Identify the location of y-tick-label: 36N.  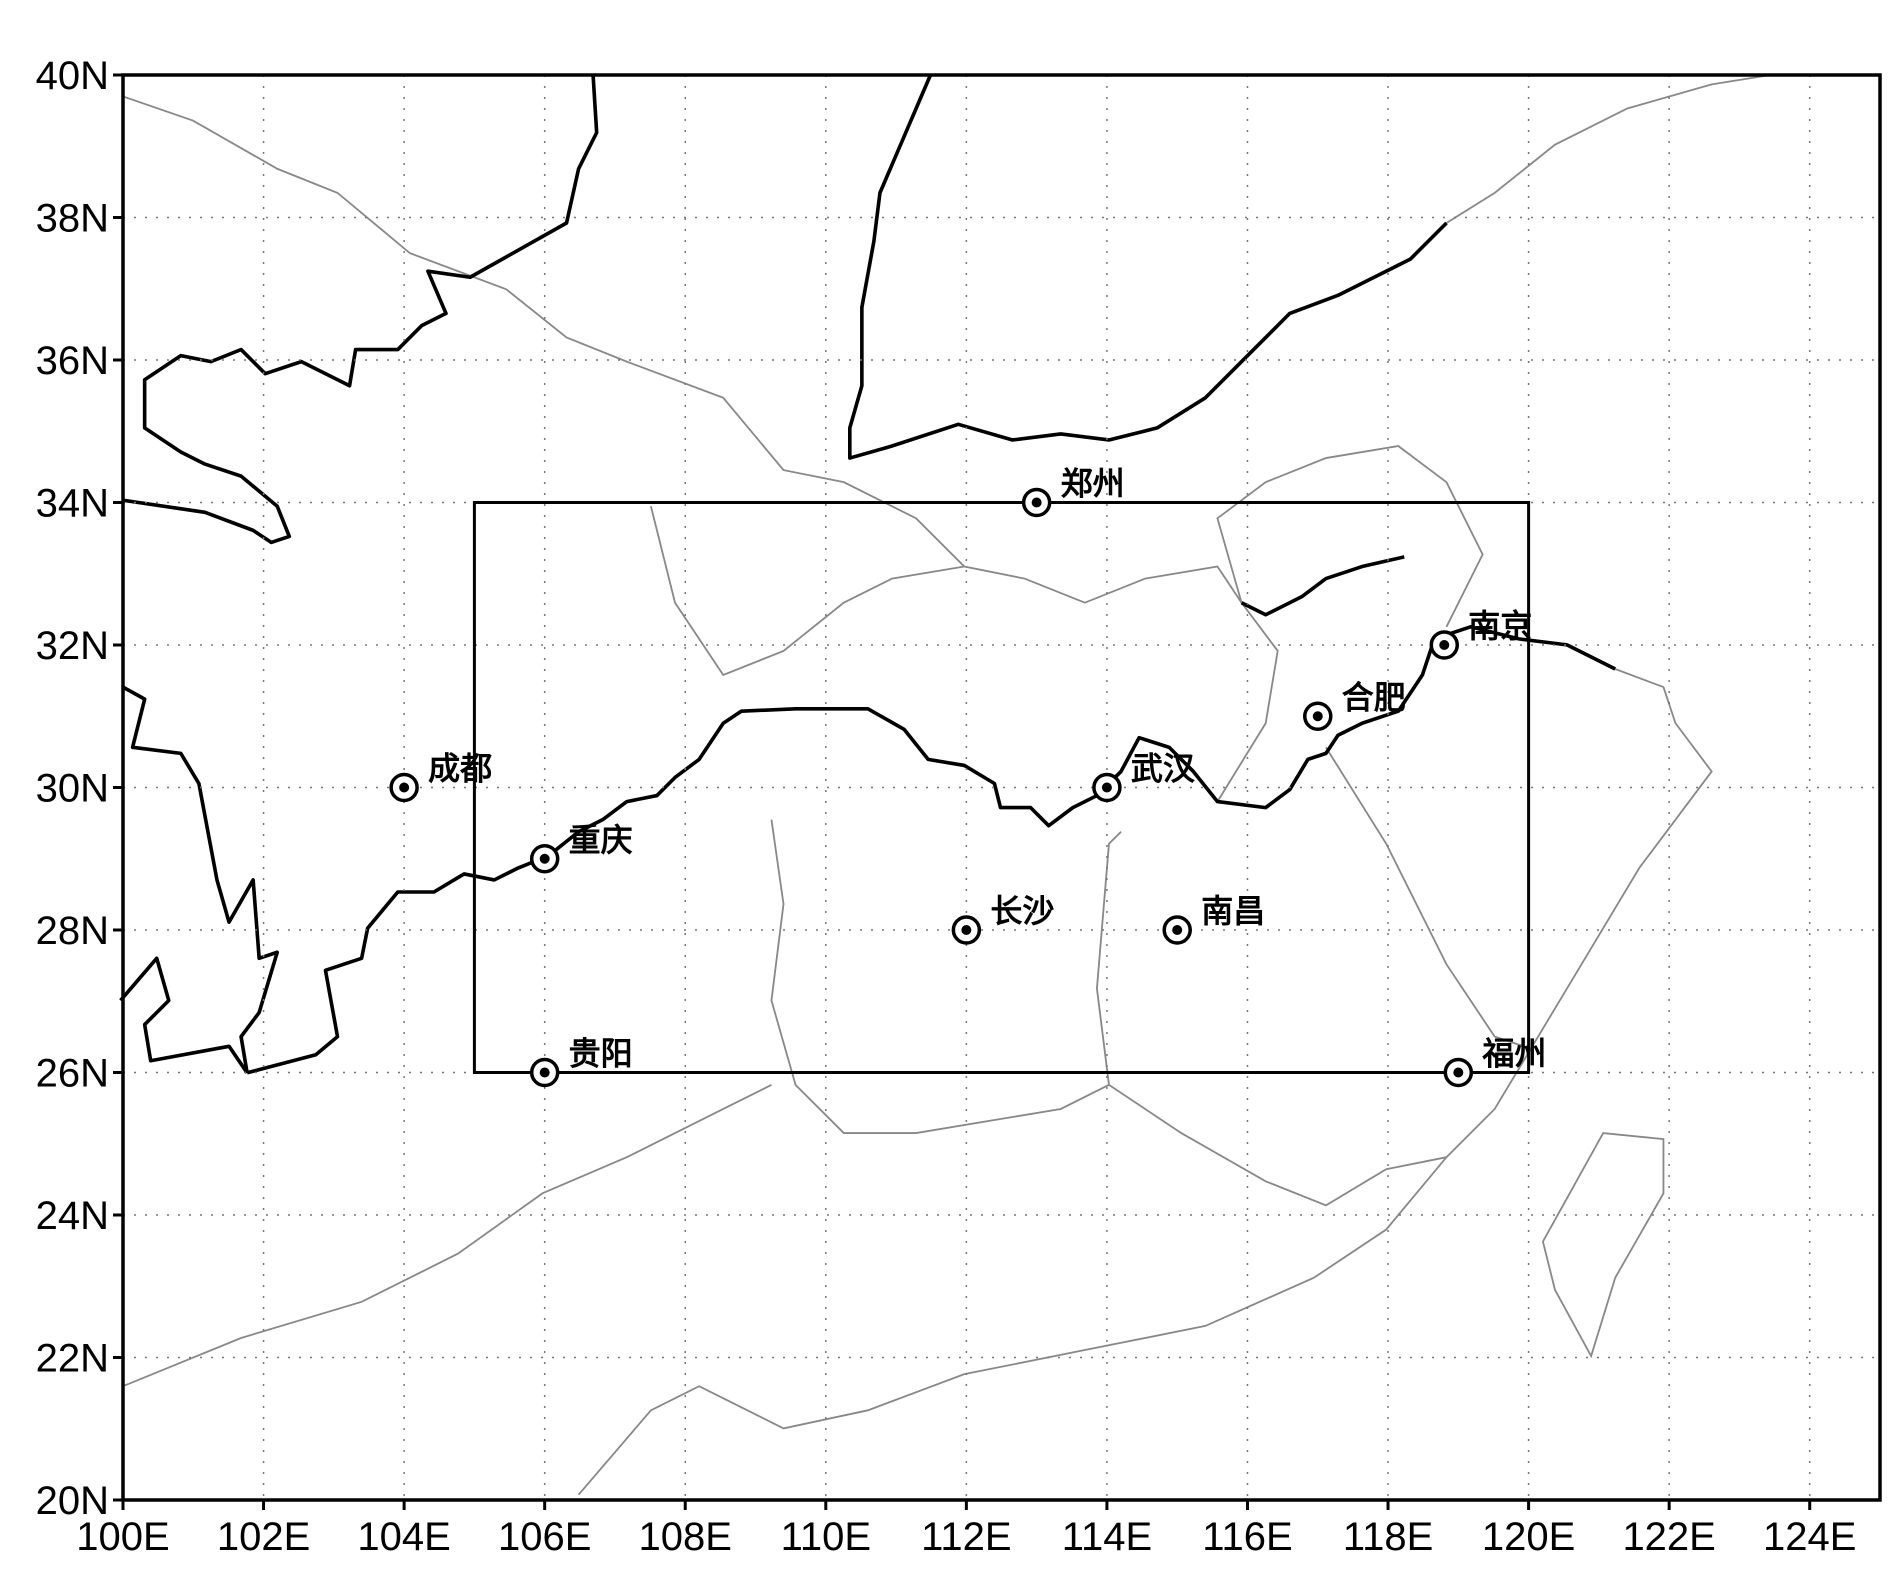
(72, 361).